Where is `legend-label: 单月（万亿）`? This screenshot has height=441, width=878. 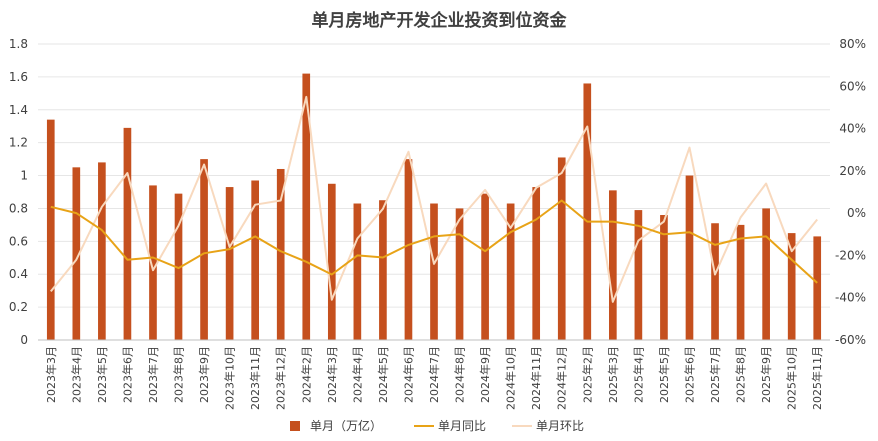 legend-label: 单月（万亿） is located at coordinates (346, 425).